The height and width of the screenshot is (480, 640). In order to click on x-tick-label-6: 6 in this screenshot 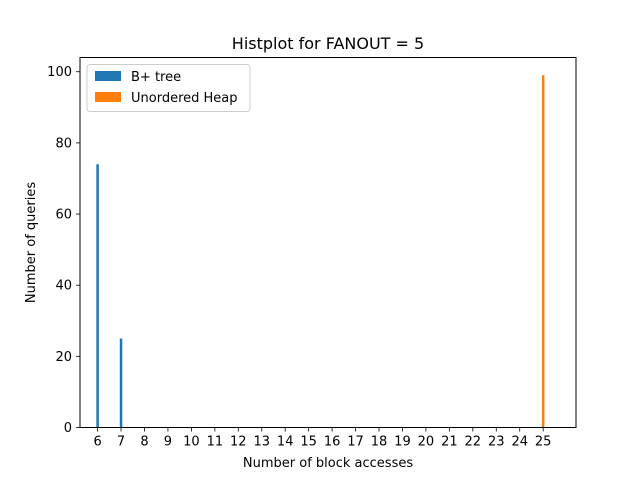, I will do `click(97, 442)`.